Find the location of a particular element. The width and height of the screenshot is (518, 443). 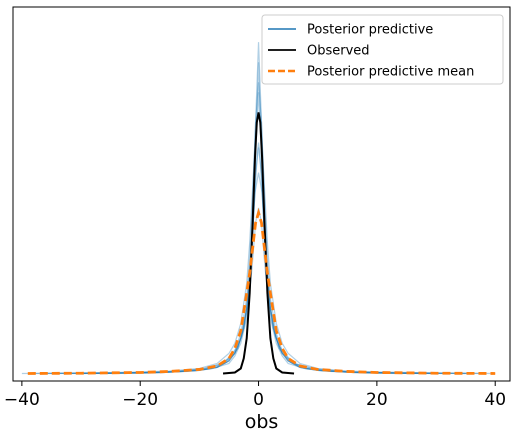

legend-box is located at coordinates (382, 49).